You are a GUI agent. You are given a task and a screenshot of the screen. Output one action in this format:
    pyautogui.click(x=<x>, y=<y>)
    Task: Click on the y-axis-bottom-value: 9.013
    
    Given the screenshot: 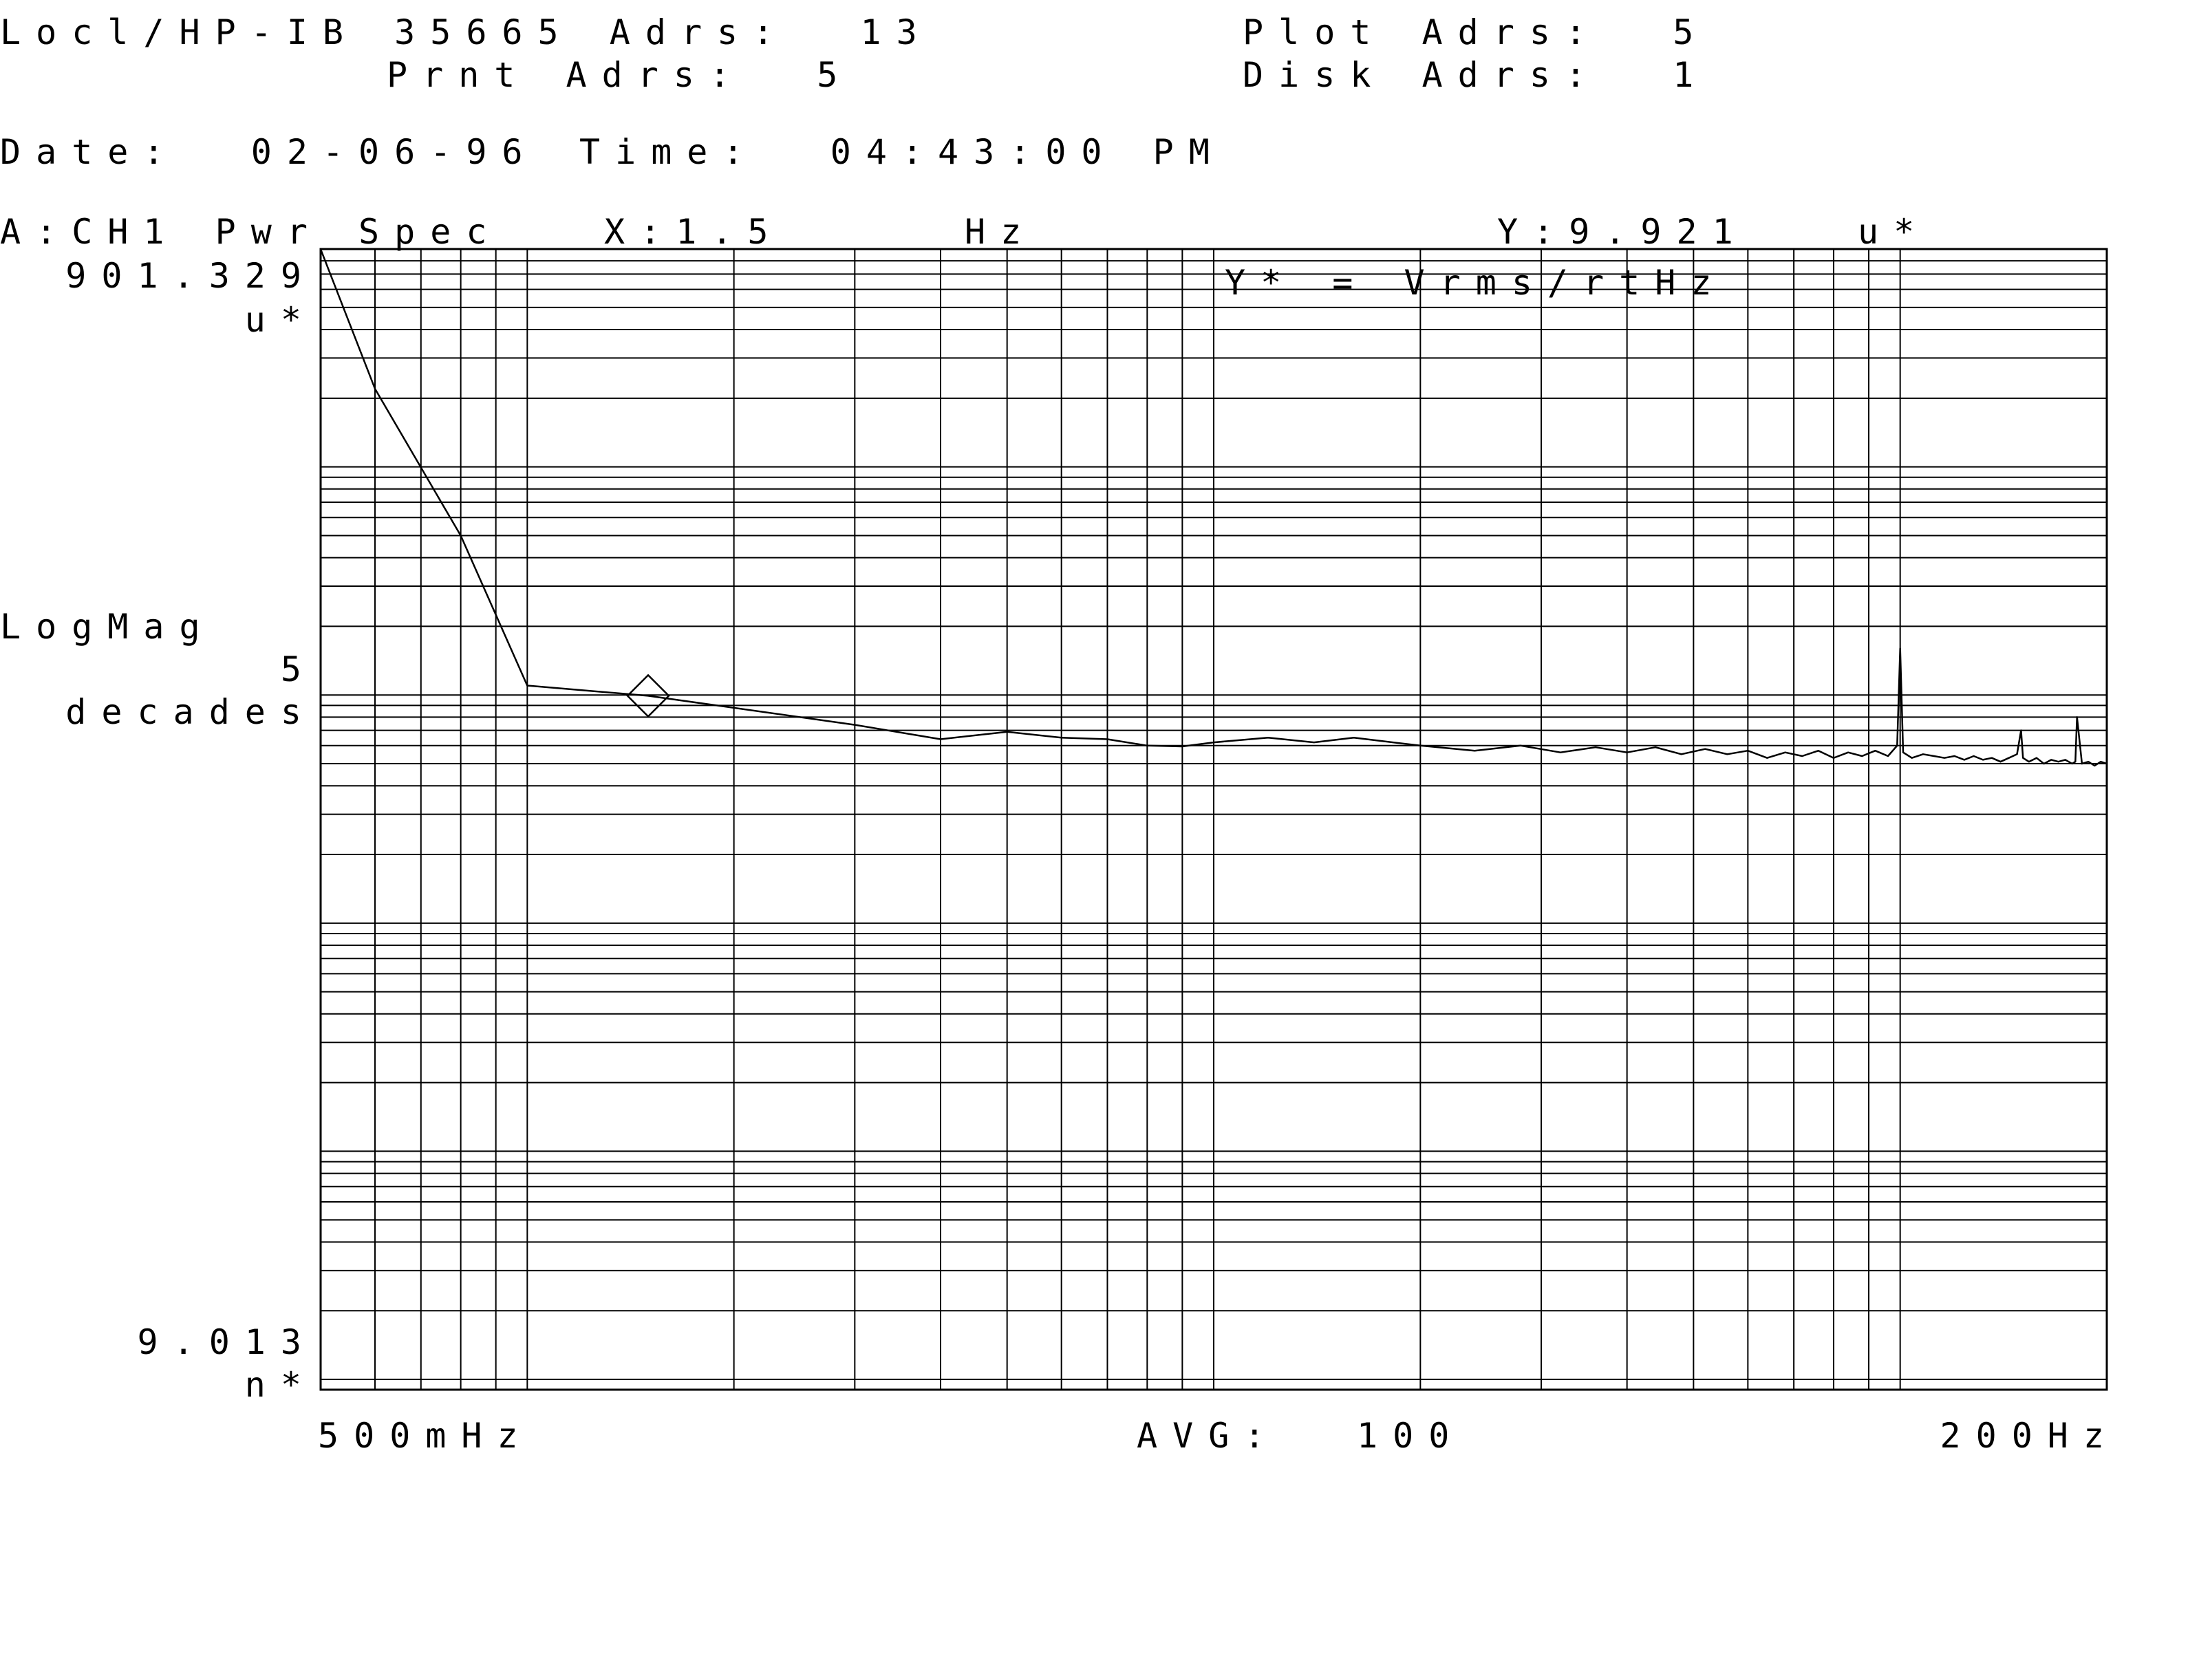 What is the action you would take?
    pyautogui.click(x=227, y=1342)
    